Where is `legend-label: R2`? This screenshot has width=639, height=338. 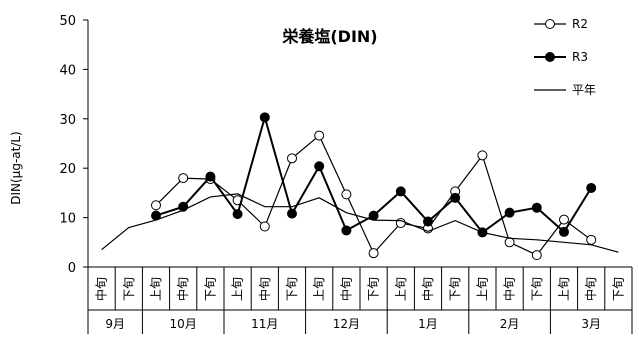
legend-label: R2 is located at coordinates (580, 24).